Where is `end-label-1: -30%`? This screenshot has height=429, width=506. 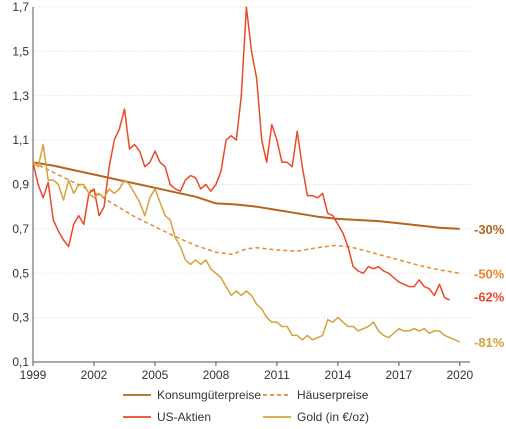
end-label-1: -30% is located at coordinates (489, 229).